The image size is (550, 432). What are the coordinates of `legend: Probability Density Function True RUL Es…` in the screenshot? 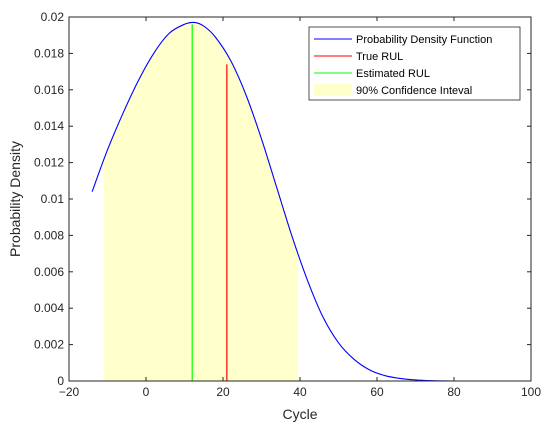 It's located at (414, 63).